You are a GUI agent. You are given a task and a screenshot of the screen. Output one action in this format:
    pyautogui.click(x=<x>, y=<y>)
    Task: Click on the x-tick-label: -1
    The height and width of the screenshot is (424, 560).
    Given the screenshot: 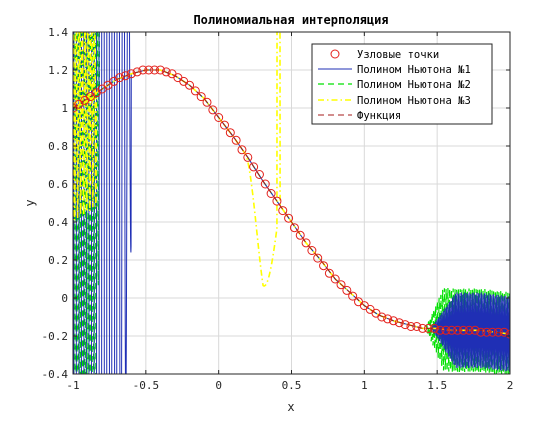 What is the action you would take?
    pyautogui.click(x=72, y=385)
    